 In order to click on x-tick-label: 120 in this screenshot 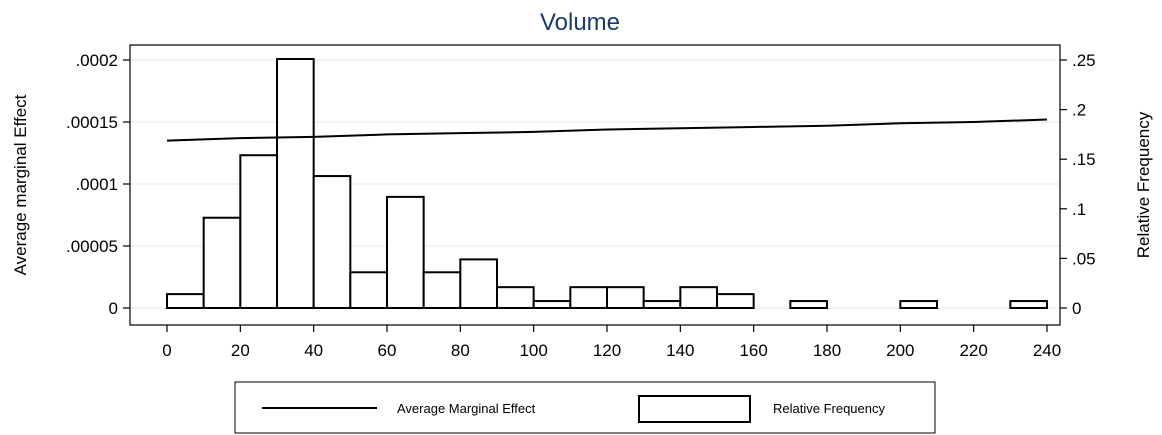, I will do `click(607, 350)`.